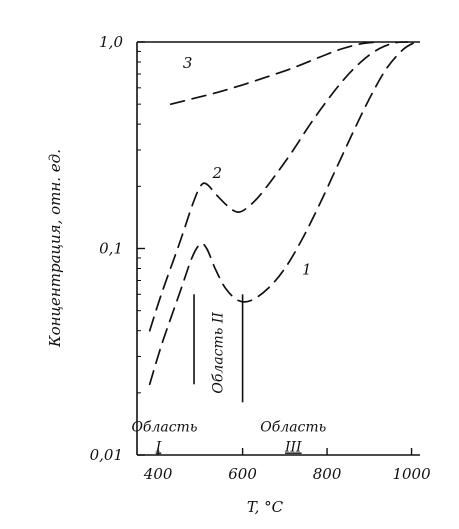  Describe the element at coordinates (327, 474) in the screenshot. I see `x-tick-label-800: 800` at that location.